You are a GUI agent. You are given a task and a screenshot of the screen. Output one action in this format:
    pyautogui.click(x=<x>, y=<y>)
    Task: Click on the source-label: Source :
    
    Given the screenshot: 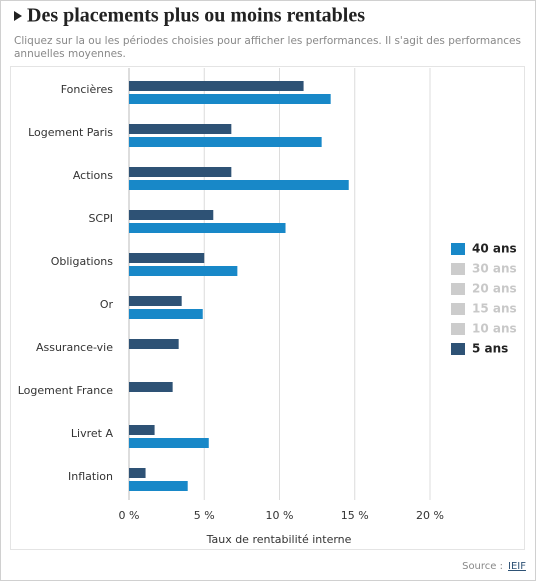 What is the action you would take?
    pyautogui.click(x=482, y=566)
    